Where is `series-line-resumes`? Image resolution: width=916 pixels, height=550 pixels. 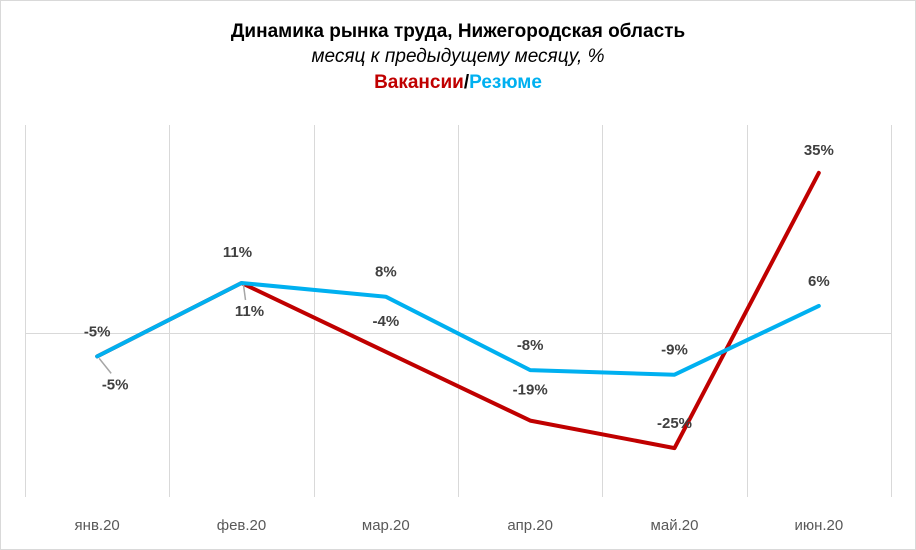
series-line-resumes is located at coordinates (458, 329).